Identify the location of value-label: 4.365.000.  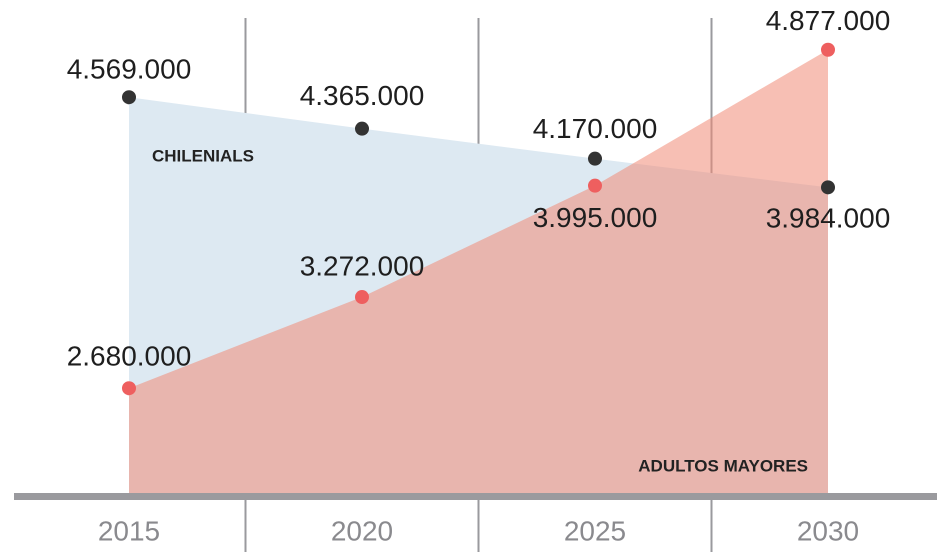
(362, 95).